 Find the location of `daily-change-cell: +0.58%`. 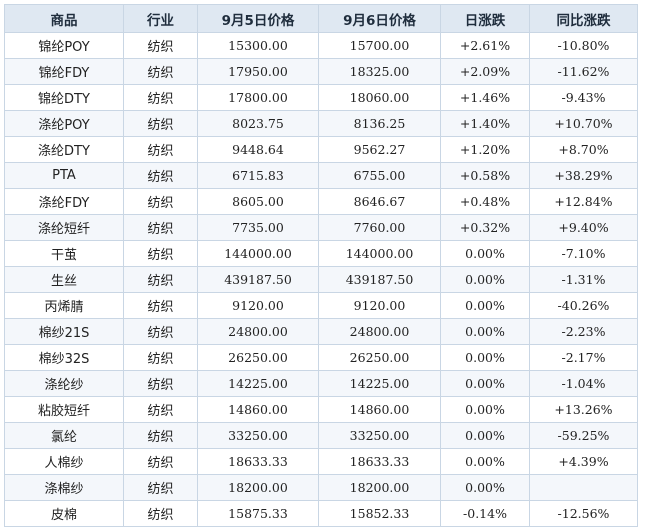

daily-change-cell: +0.58% is located at coordinates (485, 175).